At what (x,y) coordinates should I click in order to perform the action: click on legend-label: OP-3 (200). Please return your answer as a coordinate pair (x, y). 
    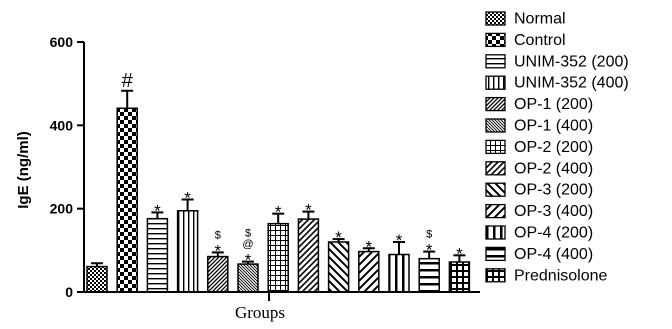
    Looking at the image, I should click on (553, 190).